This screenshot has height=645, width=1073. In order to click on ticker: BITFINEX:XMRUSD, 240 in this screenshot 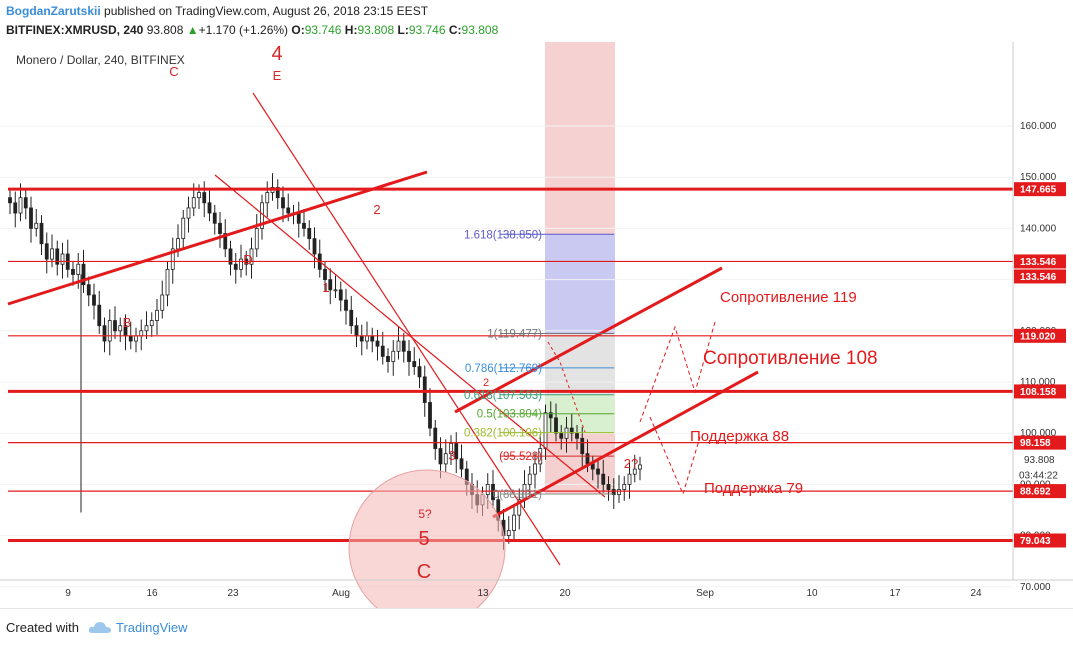, I will do `click(75, 30)`.